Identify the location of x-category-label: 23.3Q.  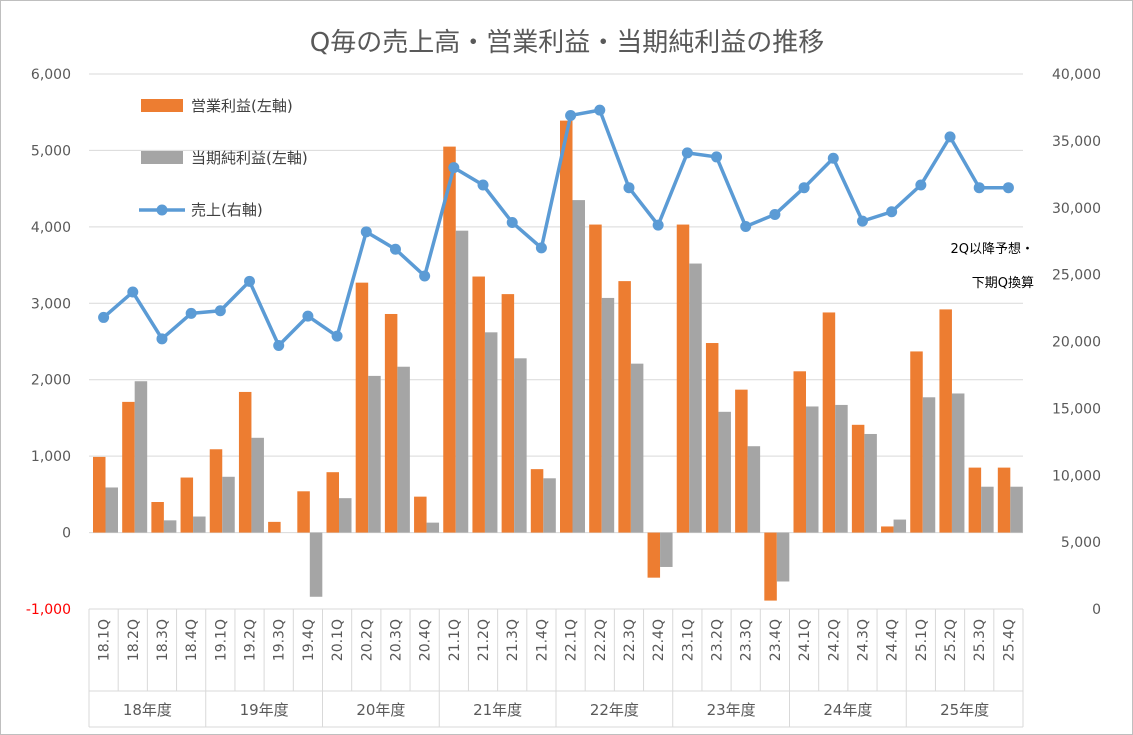
(747, 640).